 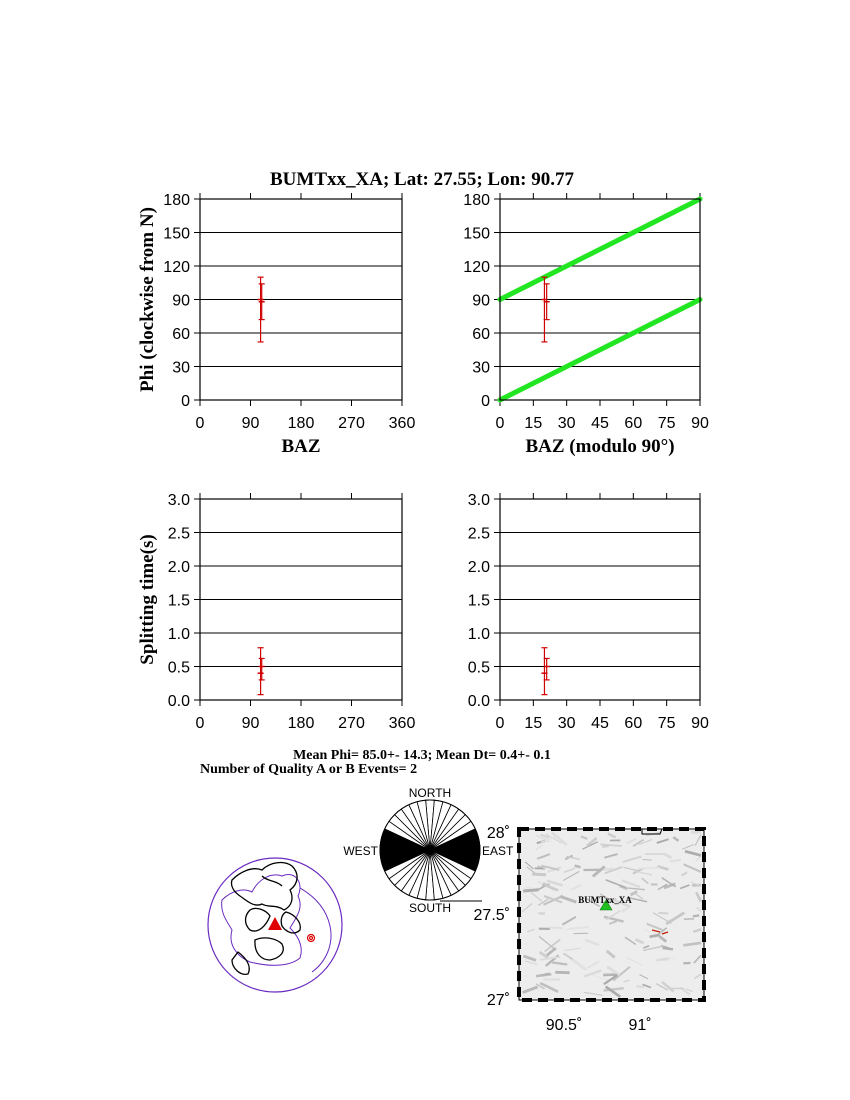 What do you see at coordinates (265, 918) in the screenshot?
I see `globe-coastlines` at bounding box center [265, 918].